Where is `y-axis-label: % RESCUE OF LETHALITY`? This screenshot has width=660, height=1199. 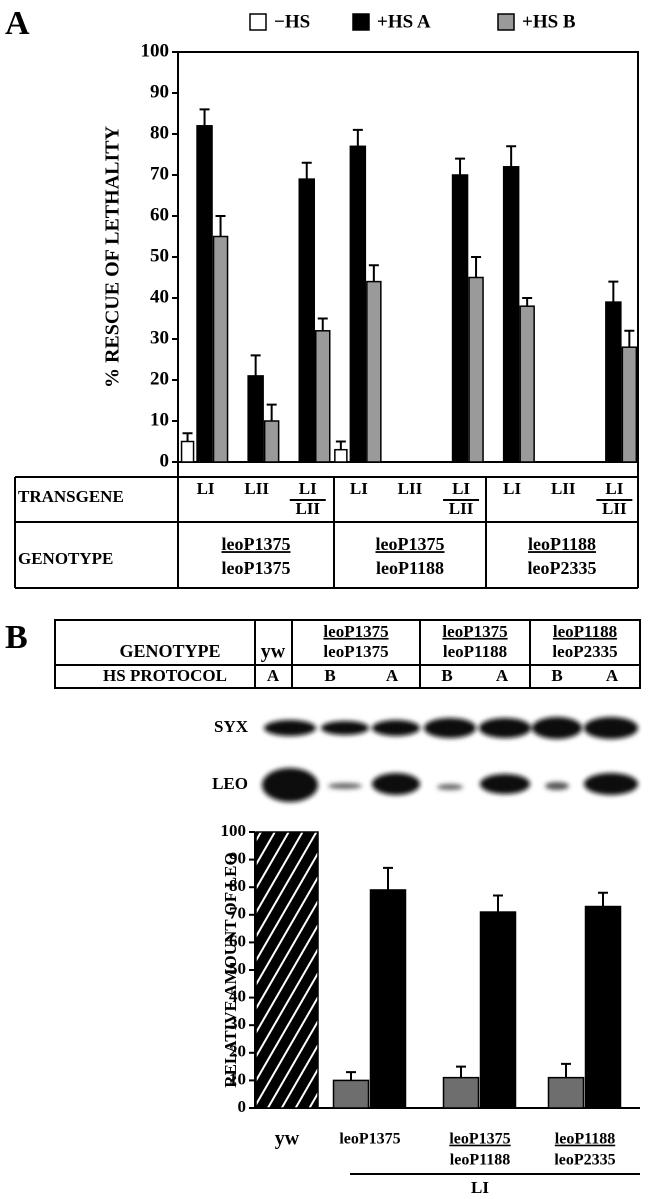
y-axis-label: % RESCUE OF LETHALITY is located at coordinates (113, 256).